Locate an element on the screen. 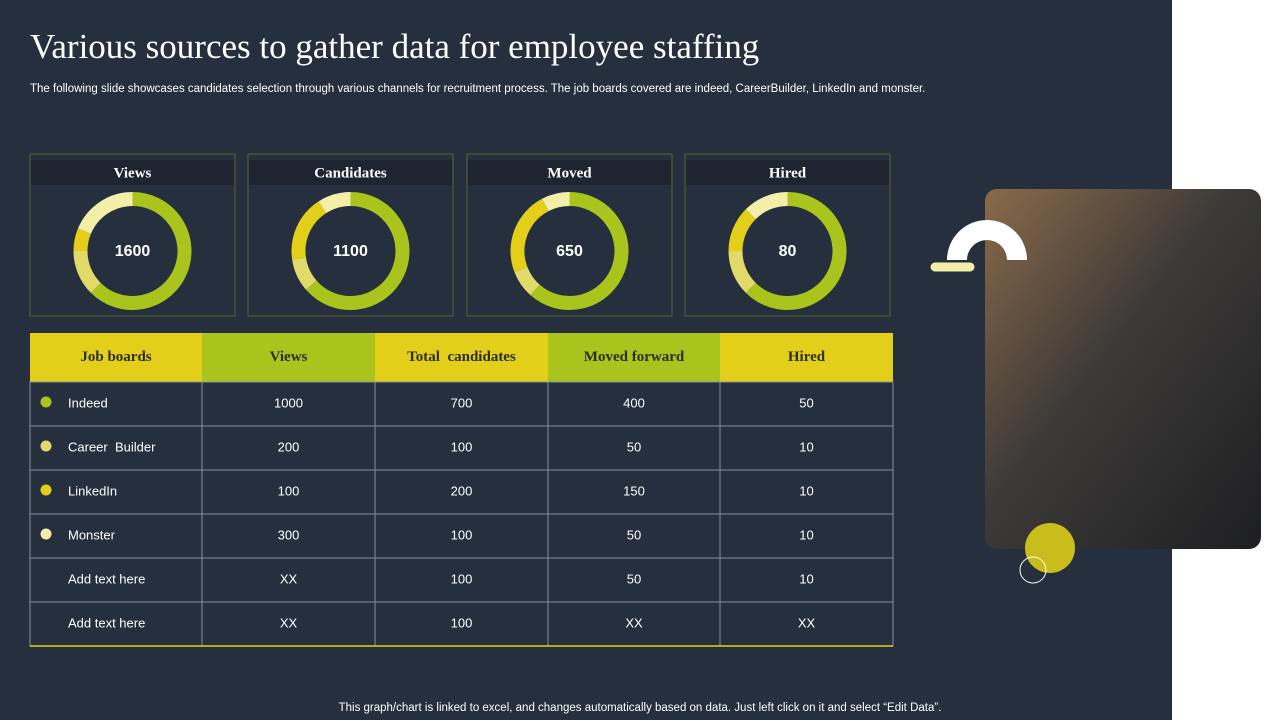 This screenshot has width=1280, height=725. table-cell-text: 400 is located at coordinates (634, 402).